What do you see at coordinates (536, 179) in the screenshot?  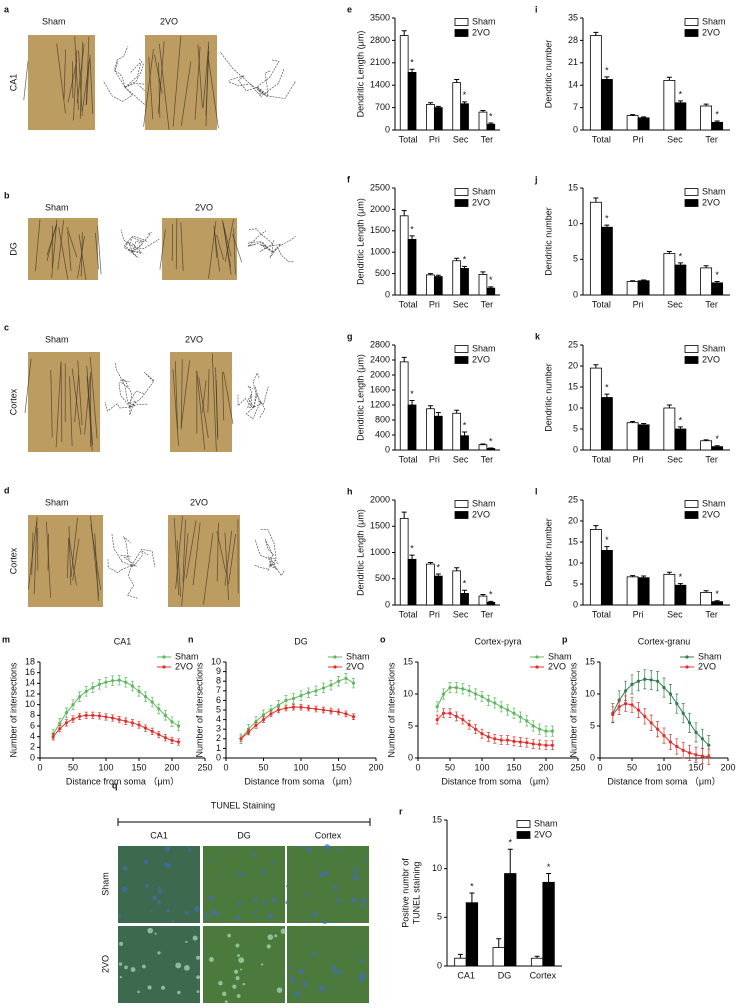 I see `panel-letter: j` at bounding box center [536, 179].